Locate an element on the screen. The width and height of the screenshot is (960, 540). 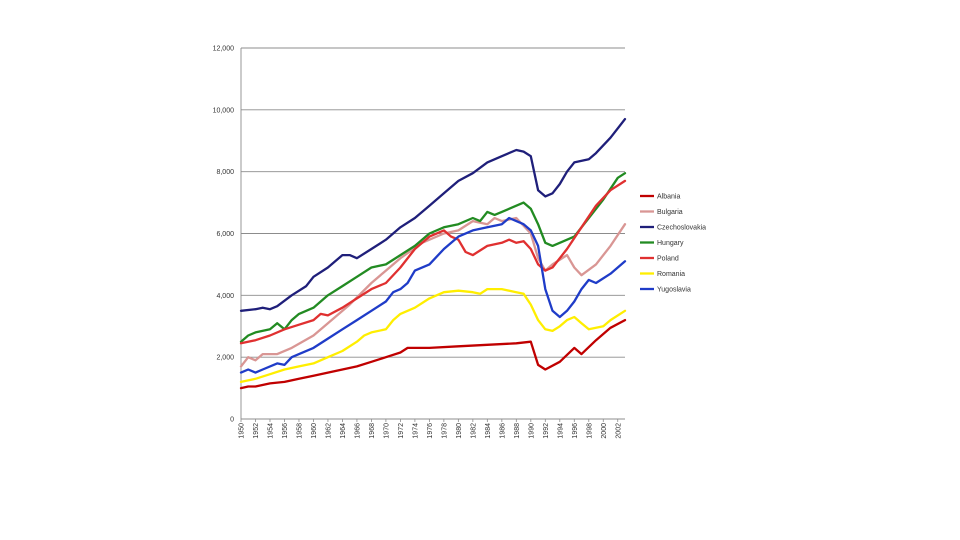
x-tick-label: 1994 is located at coordinates (560, 431).